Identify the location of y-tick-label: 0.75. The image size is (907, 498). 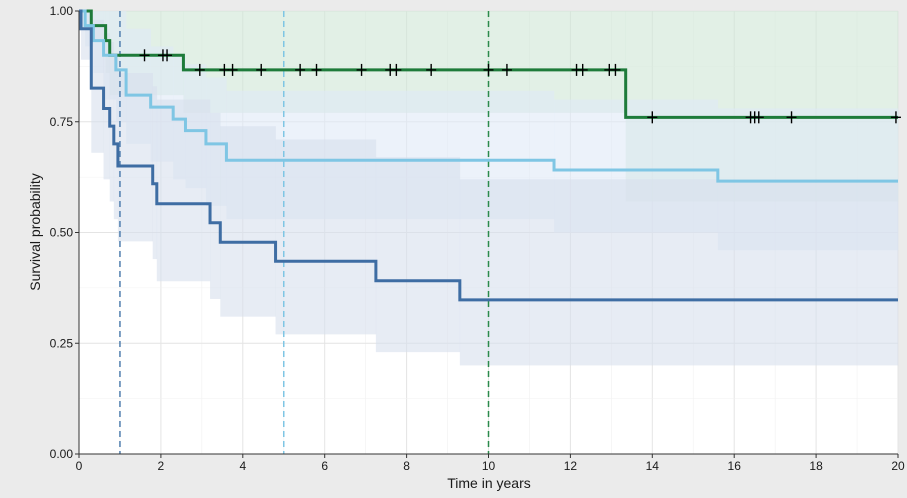
(62, 122).